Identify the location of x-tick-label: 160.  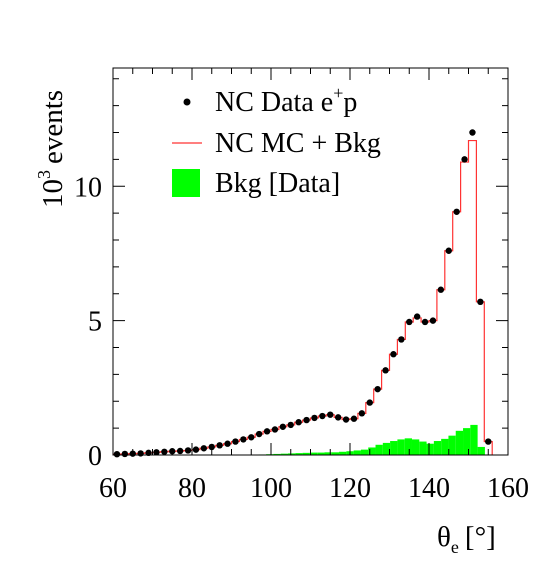
(508, 488).